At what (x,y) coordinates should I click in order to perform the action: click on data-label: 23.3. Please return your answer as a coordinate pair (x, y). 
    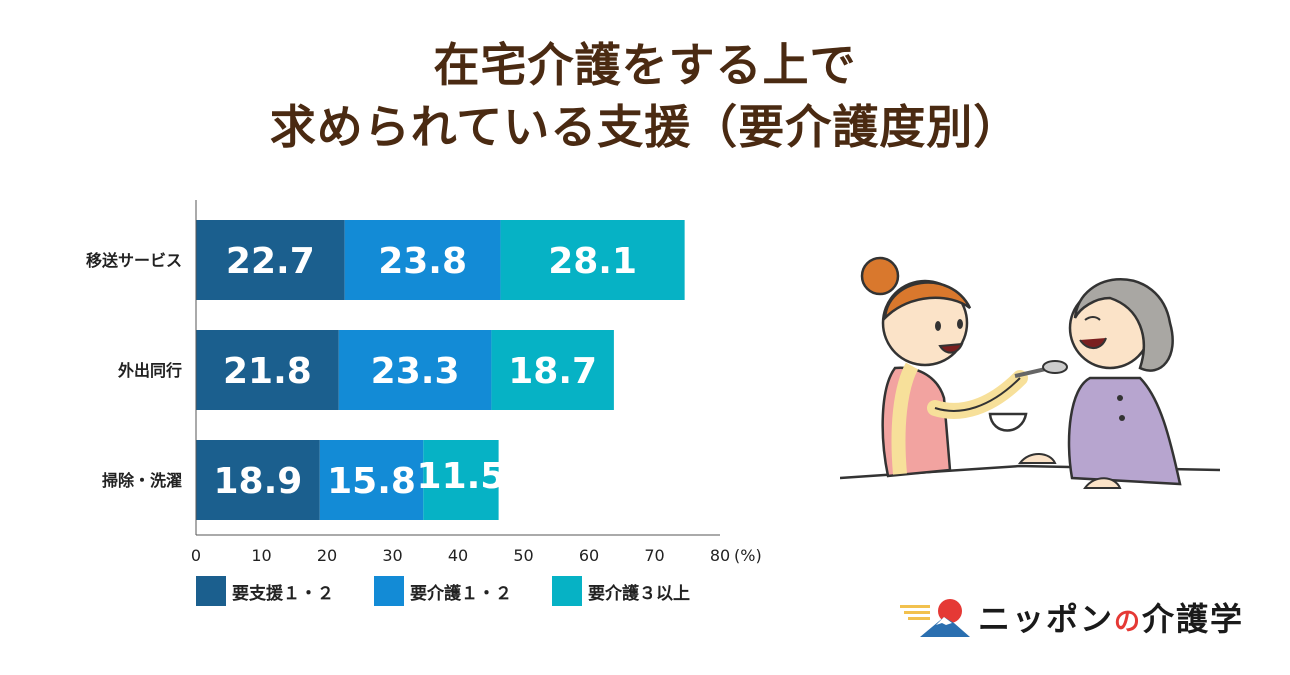
    Looking at the image, I should click on (415, 371).